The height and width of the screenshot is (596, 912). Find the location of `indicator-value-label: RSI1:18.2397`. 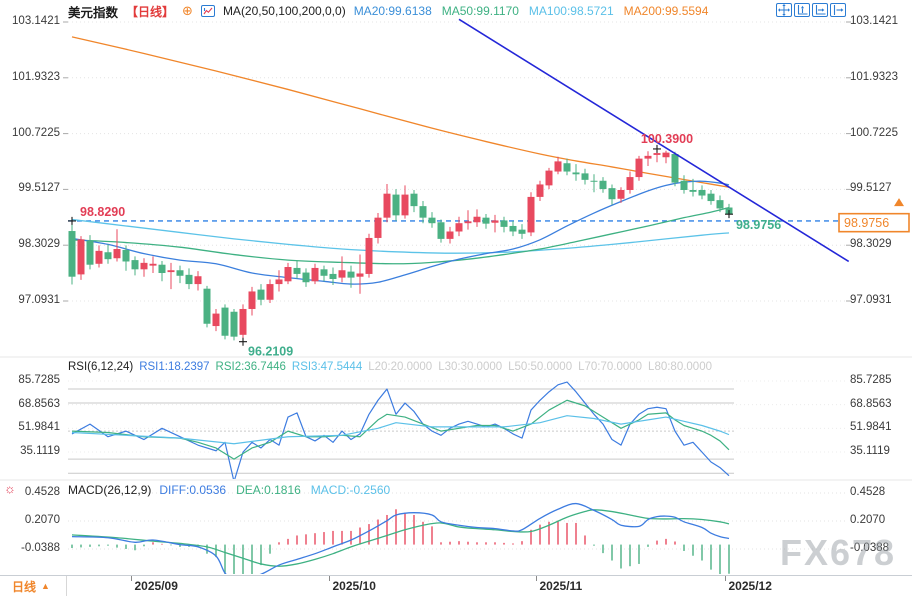

indicator-value-label: RSI1:18.2397 is located at coordinates (174, 367).